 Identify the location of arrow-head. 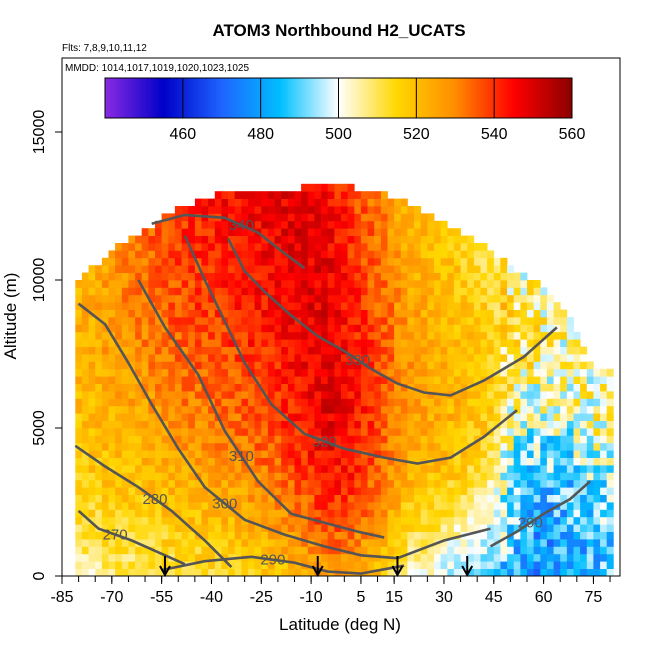
(317, 571).